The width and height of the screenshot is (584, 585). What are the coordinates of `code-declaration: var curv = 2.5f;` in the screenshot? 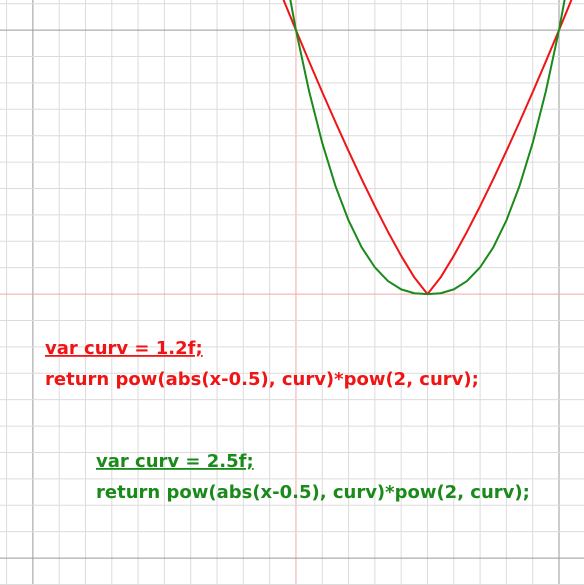 It's located at (175, 461).